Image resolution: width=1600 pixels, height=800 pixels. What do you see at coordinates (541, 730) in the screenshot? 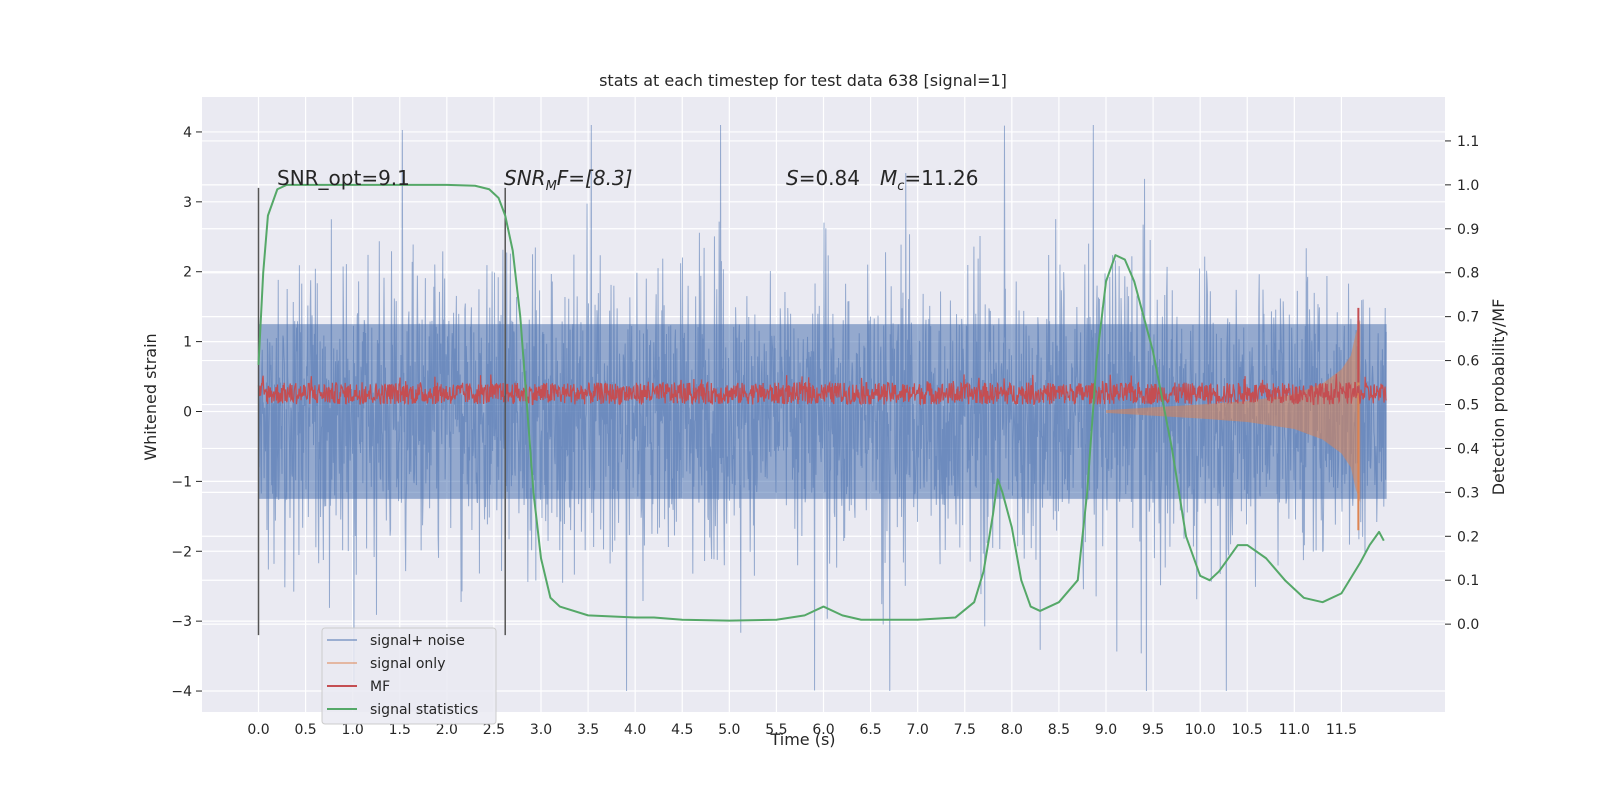
I see `x-tick-label: 3.0` at bounding box center [541, 730].